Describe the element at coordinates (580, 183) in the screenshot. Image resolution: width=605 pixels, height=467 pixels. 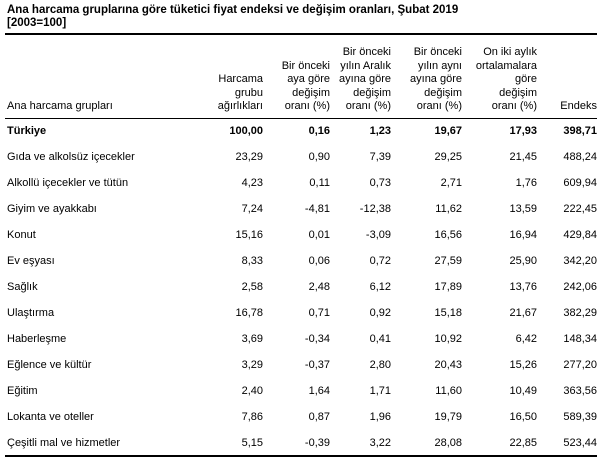
I see `value-cell: 609,94` at that location.